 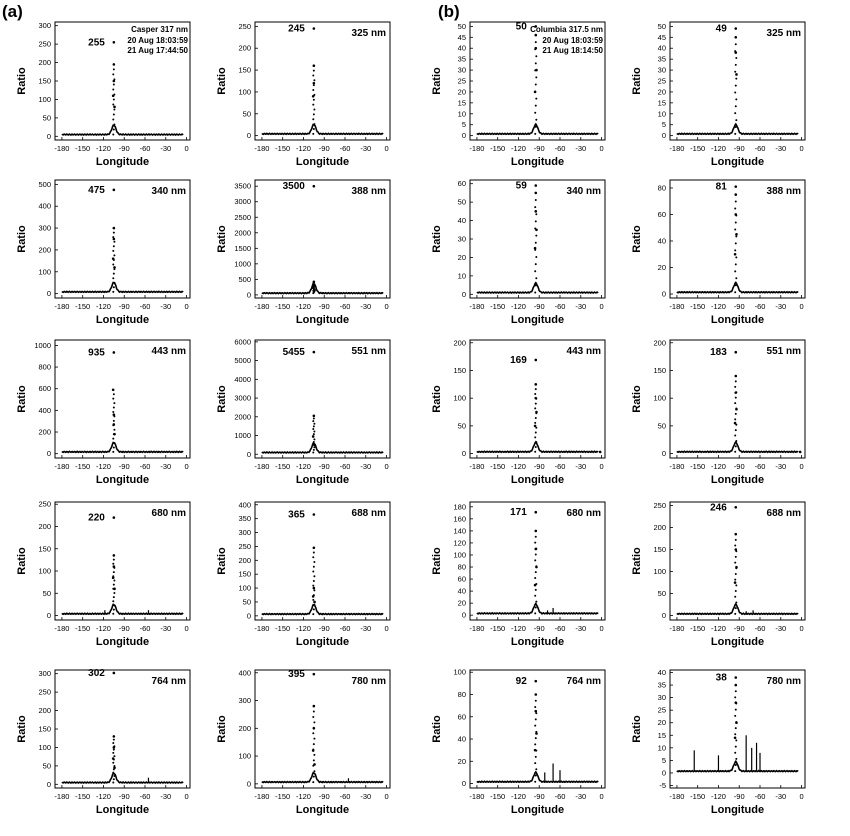 What do you see at coordinates (449, 11) in the screenshot?
I see `panel-label-b: (b)` at bounding box center [449, 11].